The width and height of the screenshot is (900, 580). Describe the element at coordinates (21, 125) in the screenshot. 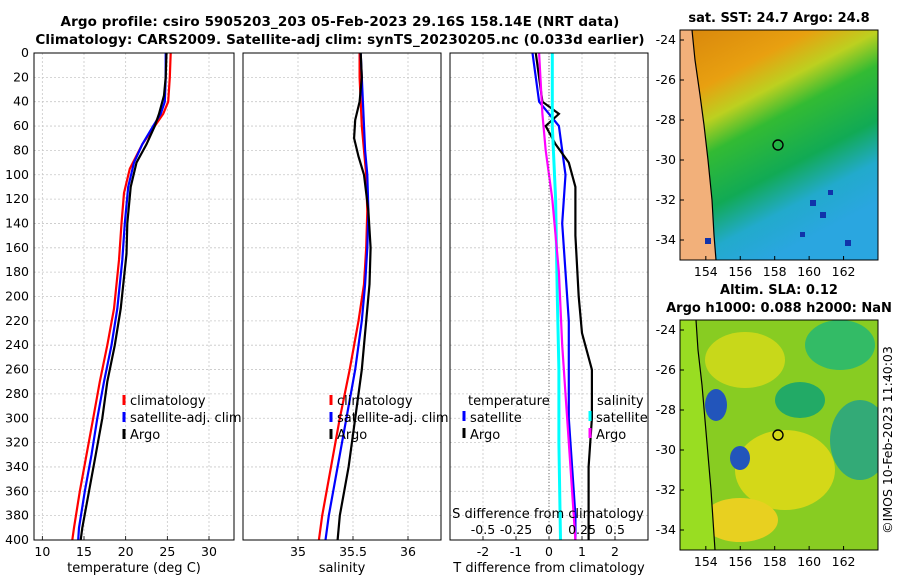

I see `y-tick-label: 60` at that location.